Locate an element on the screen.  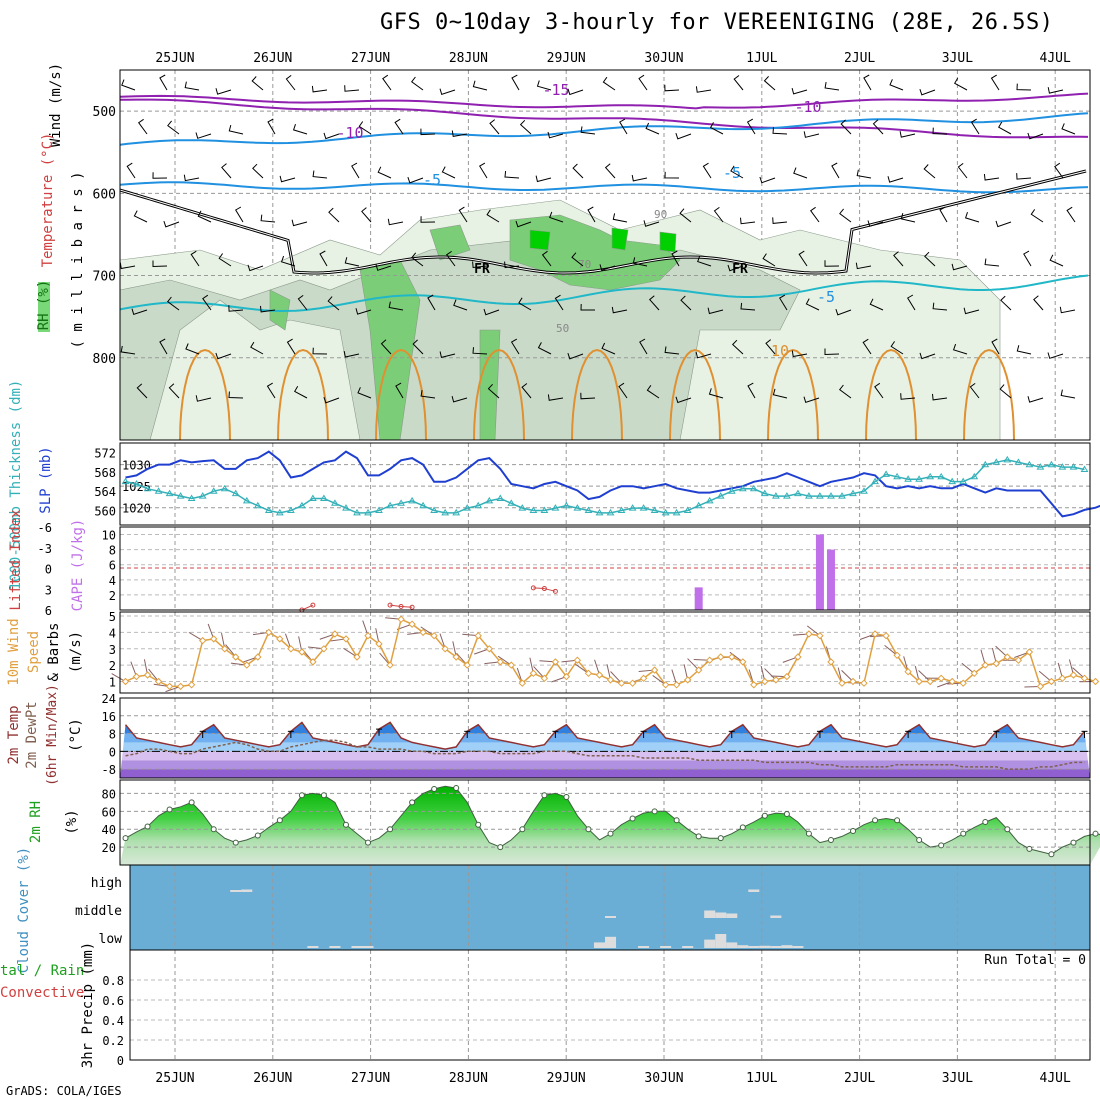
li-segment is located at coordinates (307, 607).